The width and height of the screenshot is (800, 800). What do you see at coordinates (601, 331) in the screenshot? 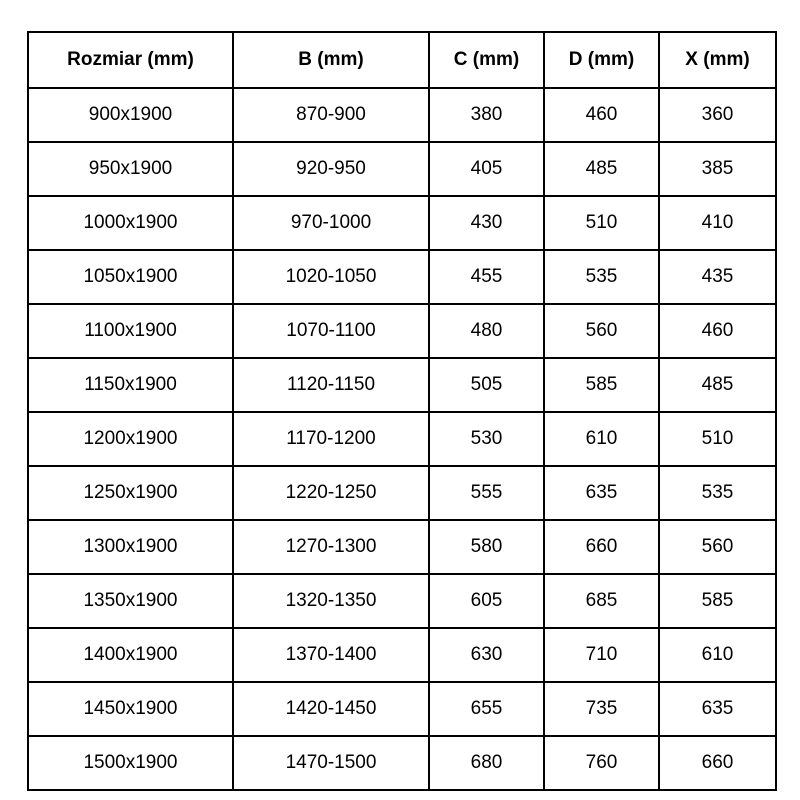
I see `cell-d: 560` at bounding box center [601, 331].